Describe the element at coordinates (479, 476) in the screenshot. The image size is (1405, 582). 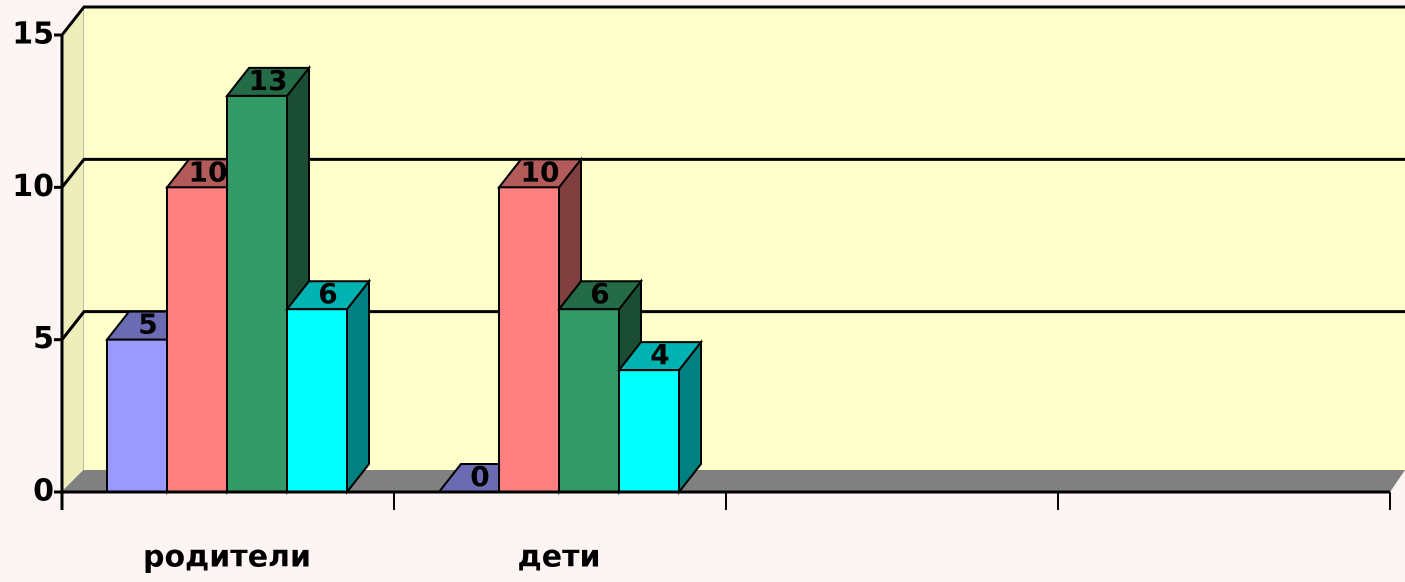
I see `value-label: 0` at that location.